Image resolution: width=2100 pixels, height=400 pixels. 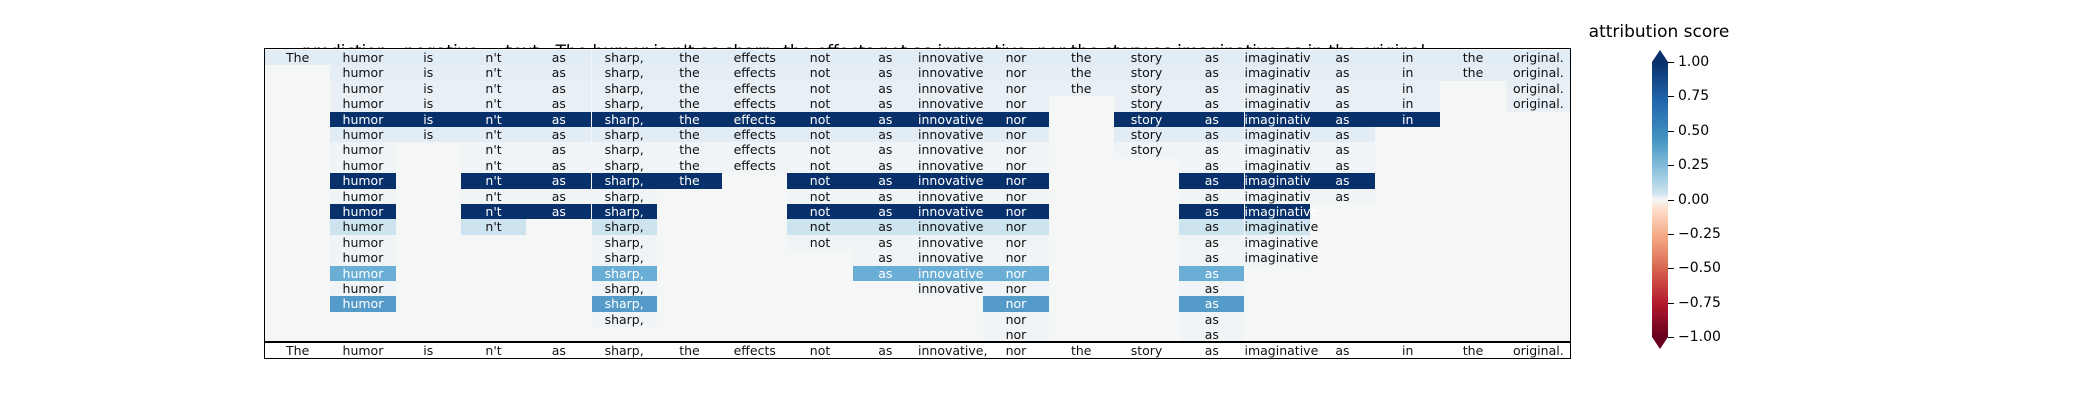 What do you see at coordinates (1694, 131) in the screenshot?
I see `colorbar-tick-label: 0.50` at bounding box center [1694, 131].